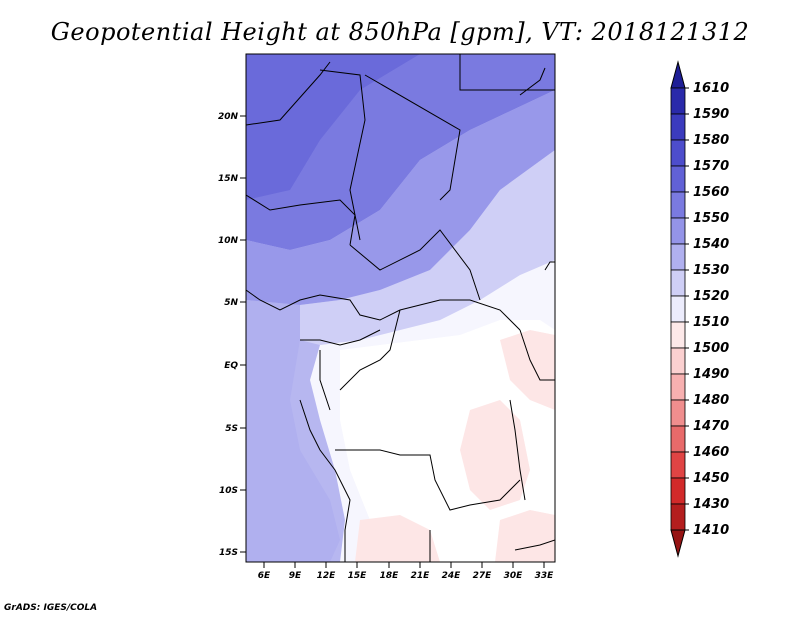 The height and width of the screenshot is (618, 800). What do you see at coordinates (358, 576) in the screenshot?
I see `lon-tick-label: 15E` at bounding box center [358, 576].